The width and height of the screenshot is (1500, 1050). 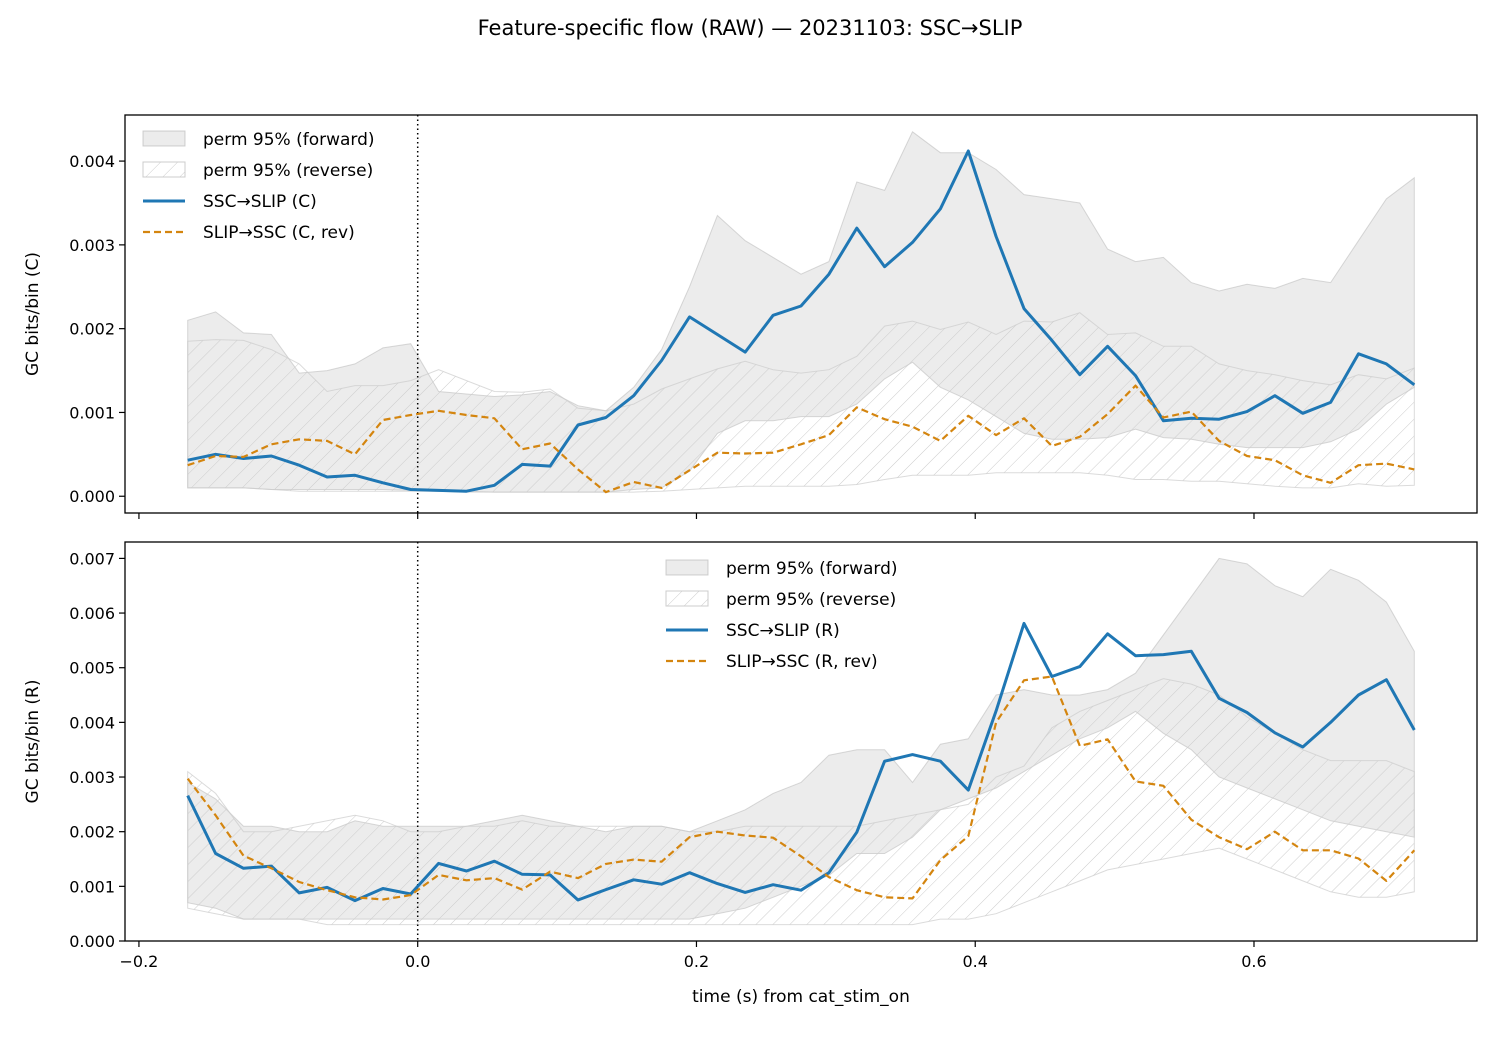 I want to click on legend-label: SLIP→SSC (C, rev), so click(x=279, y=233).